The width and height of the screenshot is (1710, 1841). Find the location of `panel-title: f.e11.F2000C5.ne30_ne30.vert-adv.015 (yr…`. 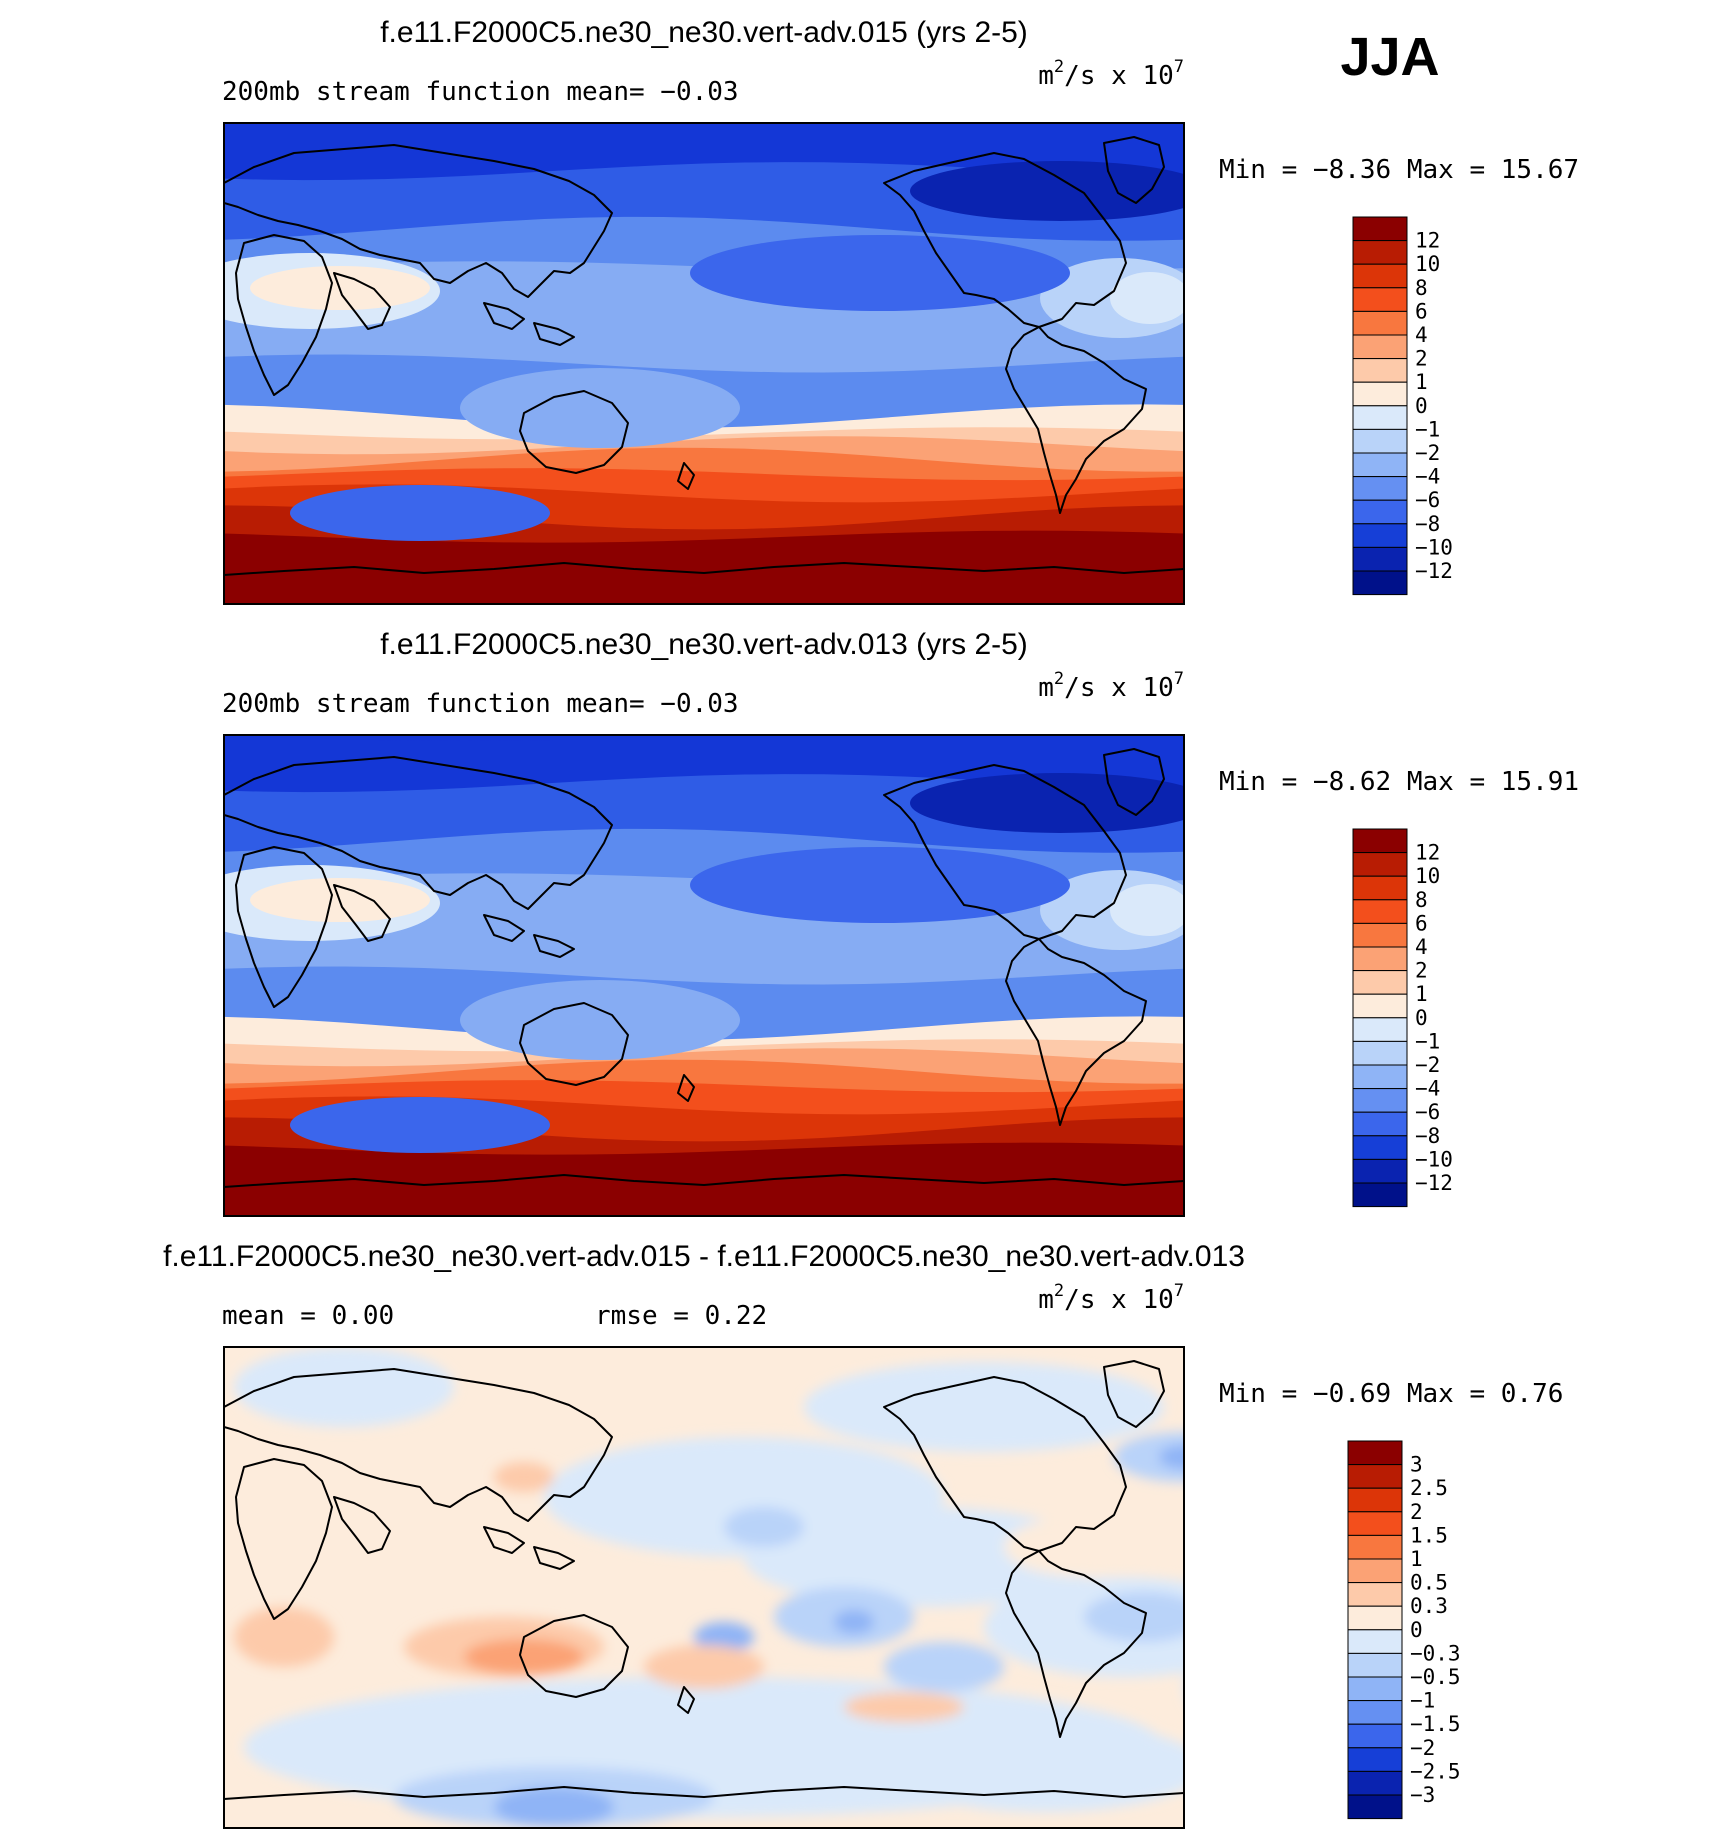

panel-title: f.e11.F2000C5.ne30_ne30.vert-adv.015 (yr… is located at coordinates (704, 32).